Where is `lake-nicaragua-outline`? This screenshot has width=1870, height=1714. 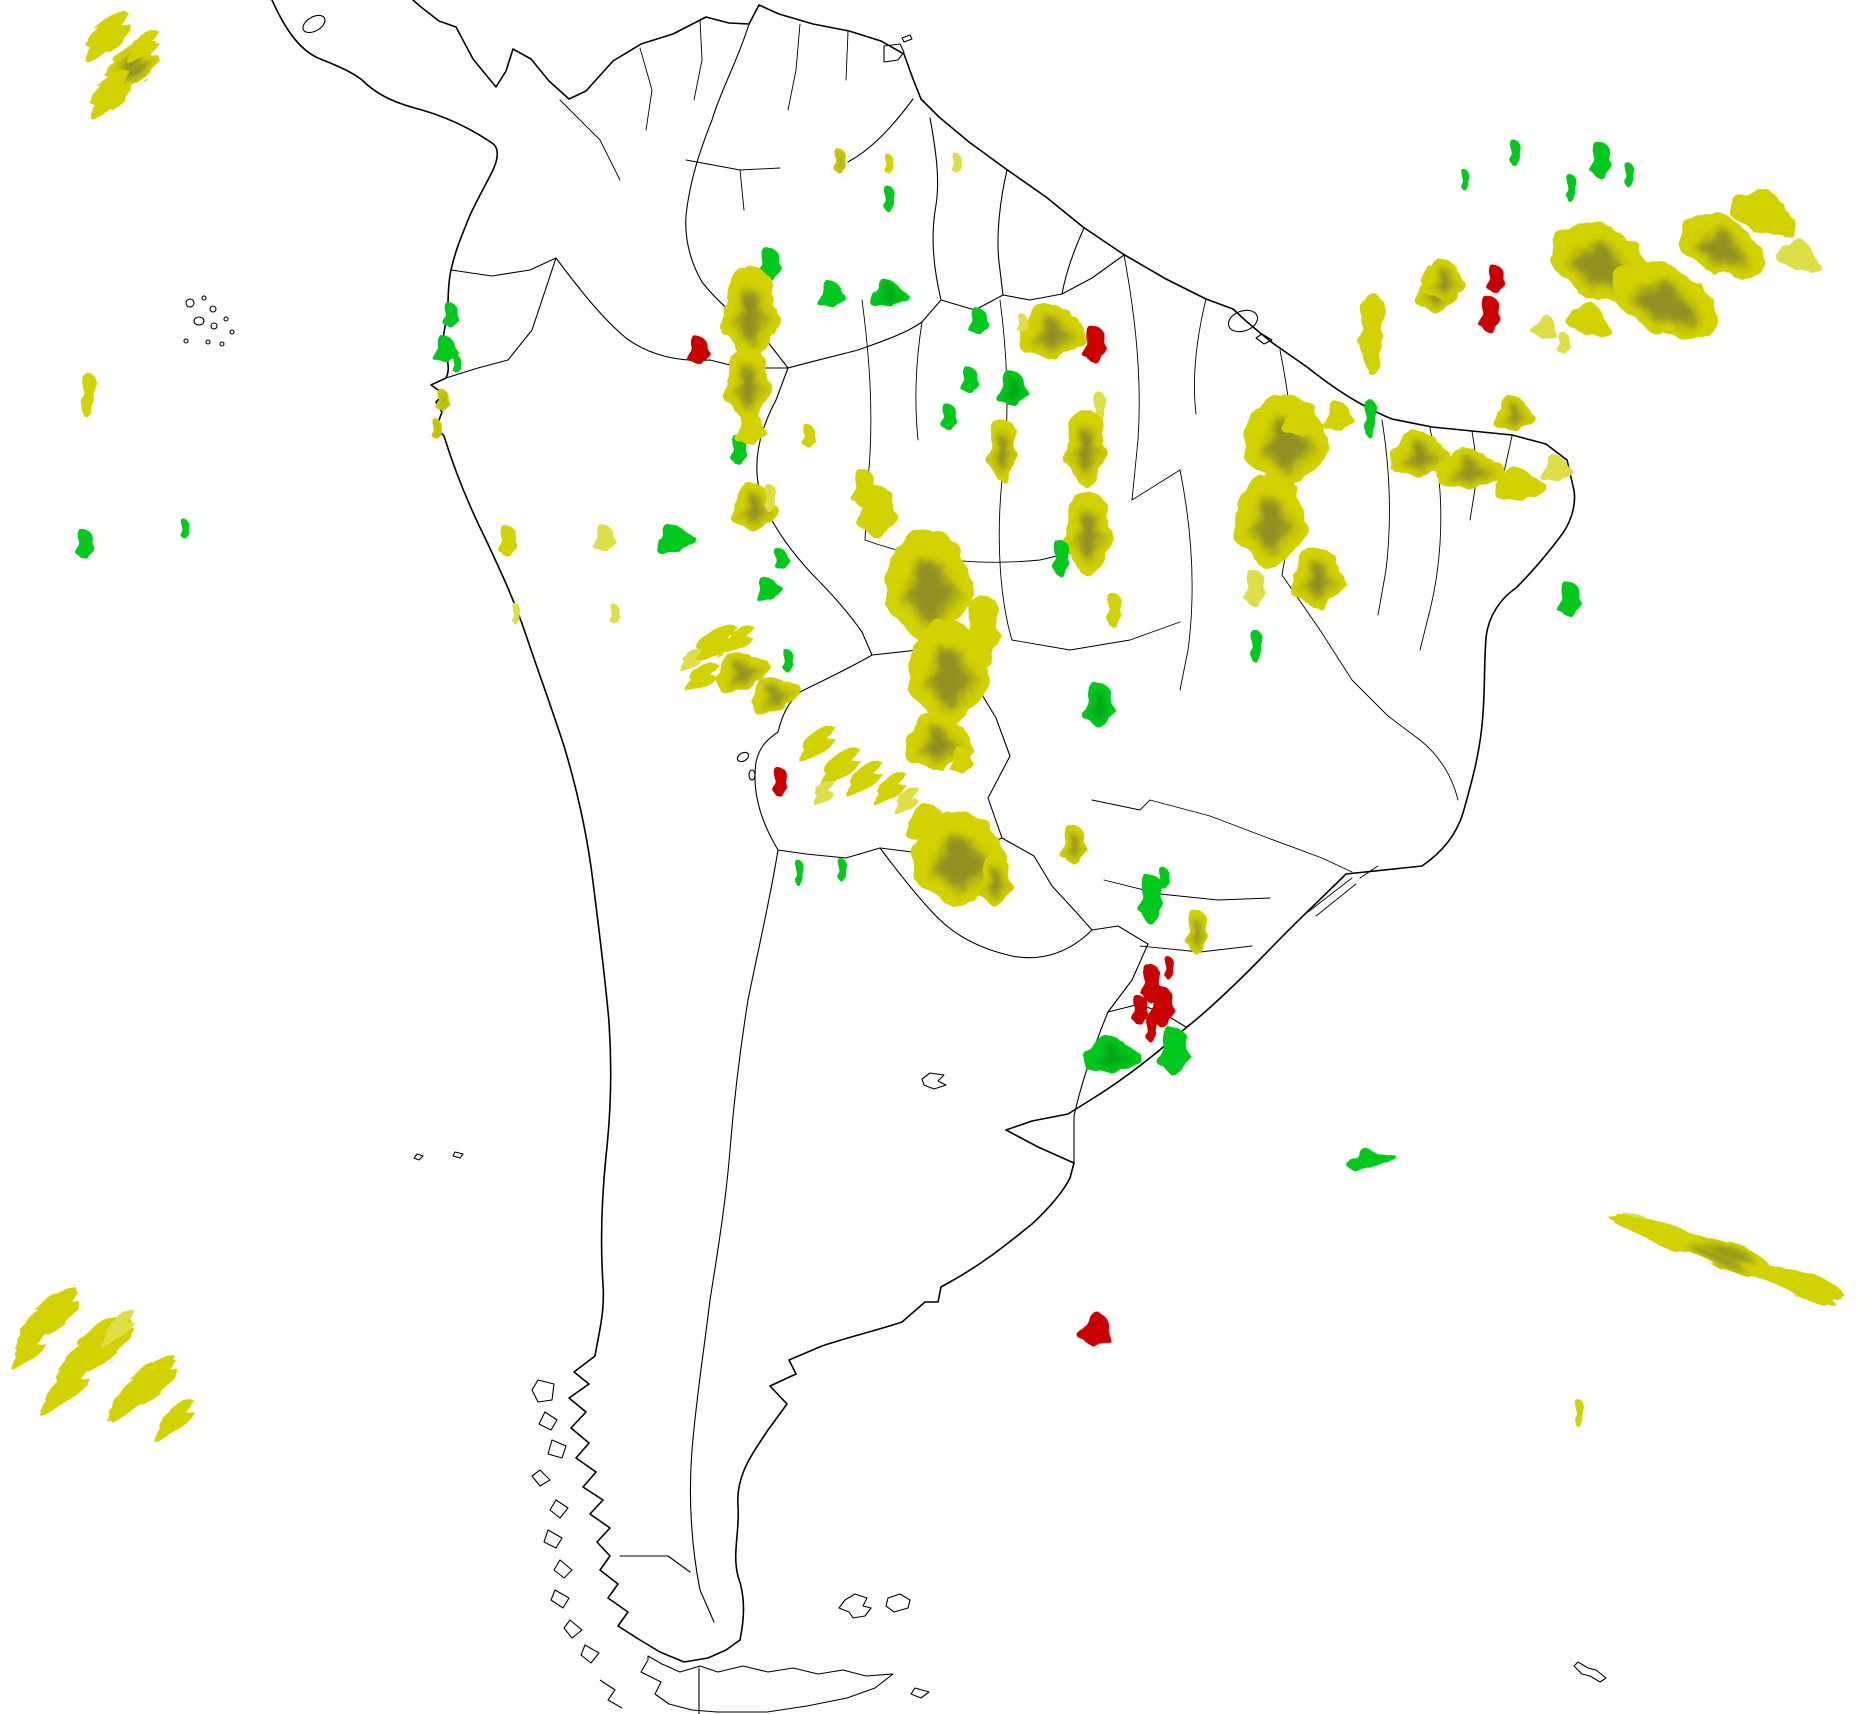 lake-nicaragua-outline is located at coordinates (314, 24).